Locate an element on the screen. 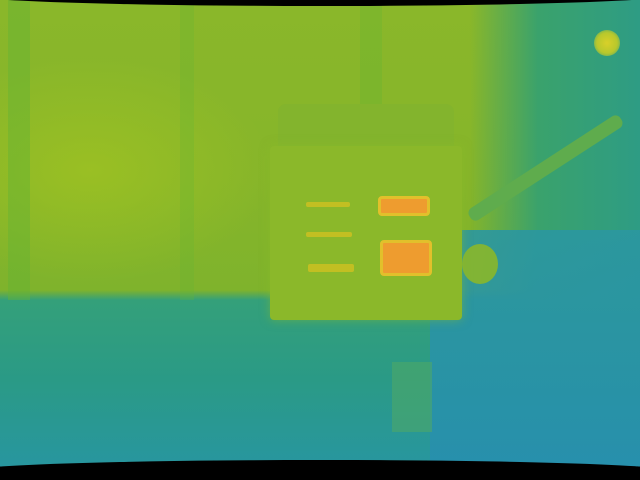 The width and height of the screenshot is (640, 480). pipe-fitting is located at coordinates (480, 264).